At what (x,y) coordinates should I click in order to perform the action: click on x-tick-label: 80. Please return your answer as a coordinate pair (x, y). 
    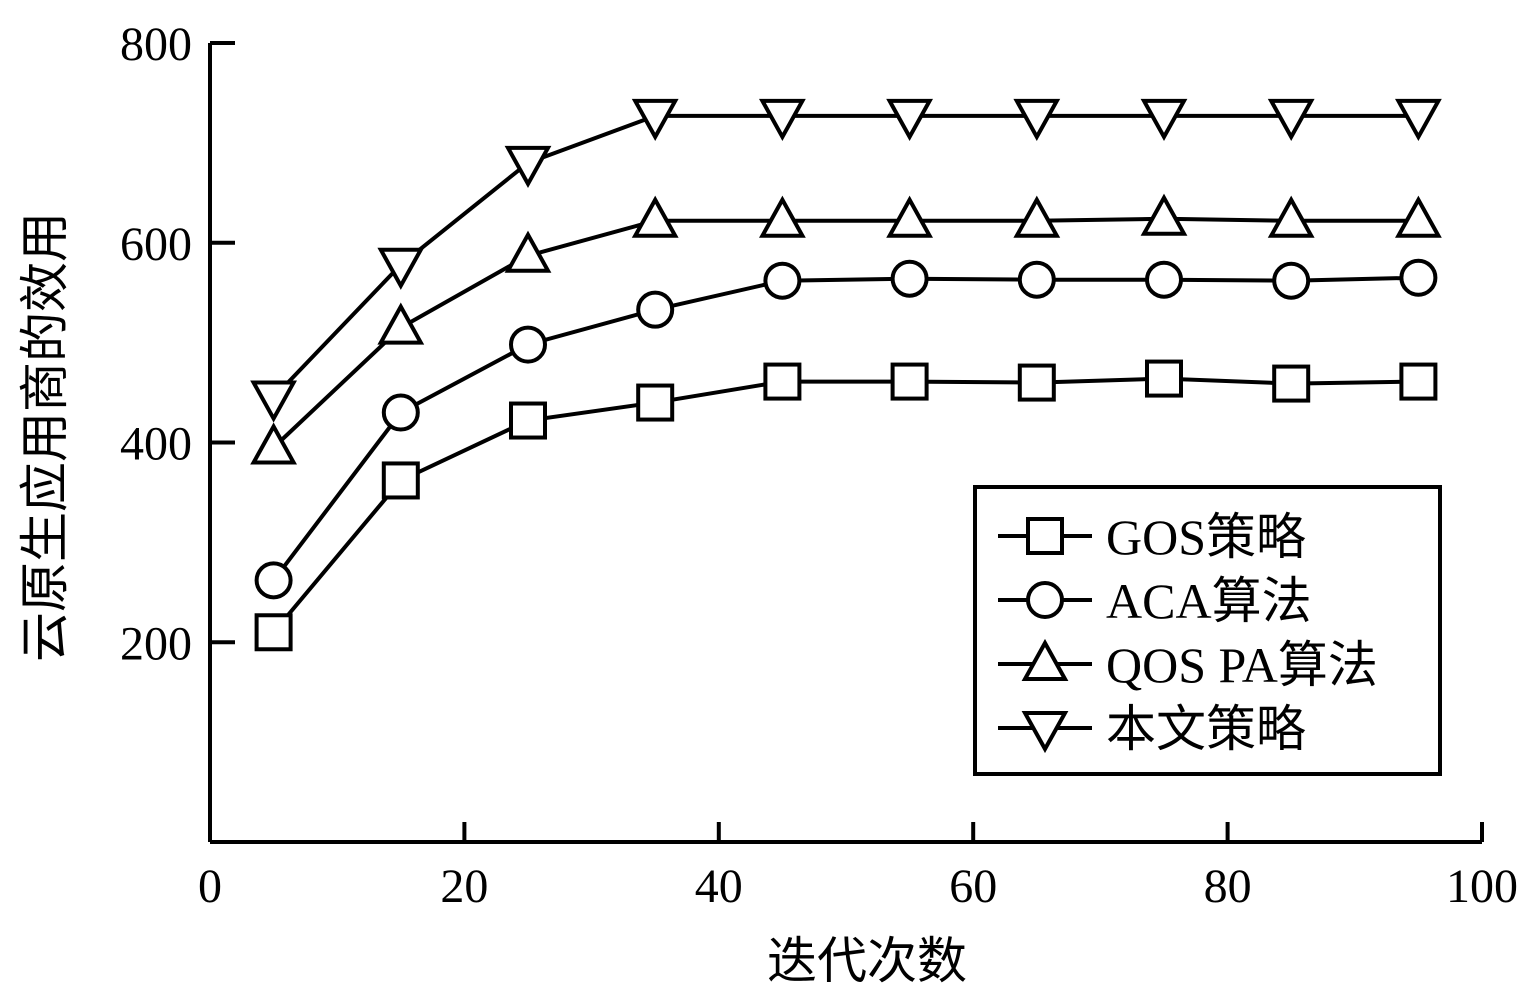
    Looking at the image, I should click on (1228, 886).